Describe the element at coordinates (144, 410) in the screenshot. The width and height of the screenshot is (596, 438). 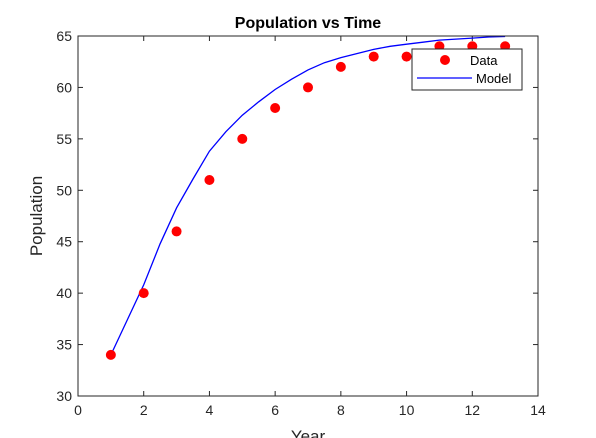
I see `x-tick-label: 2` at that location.